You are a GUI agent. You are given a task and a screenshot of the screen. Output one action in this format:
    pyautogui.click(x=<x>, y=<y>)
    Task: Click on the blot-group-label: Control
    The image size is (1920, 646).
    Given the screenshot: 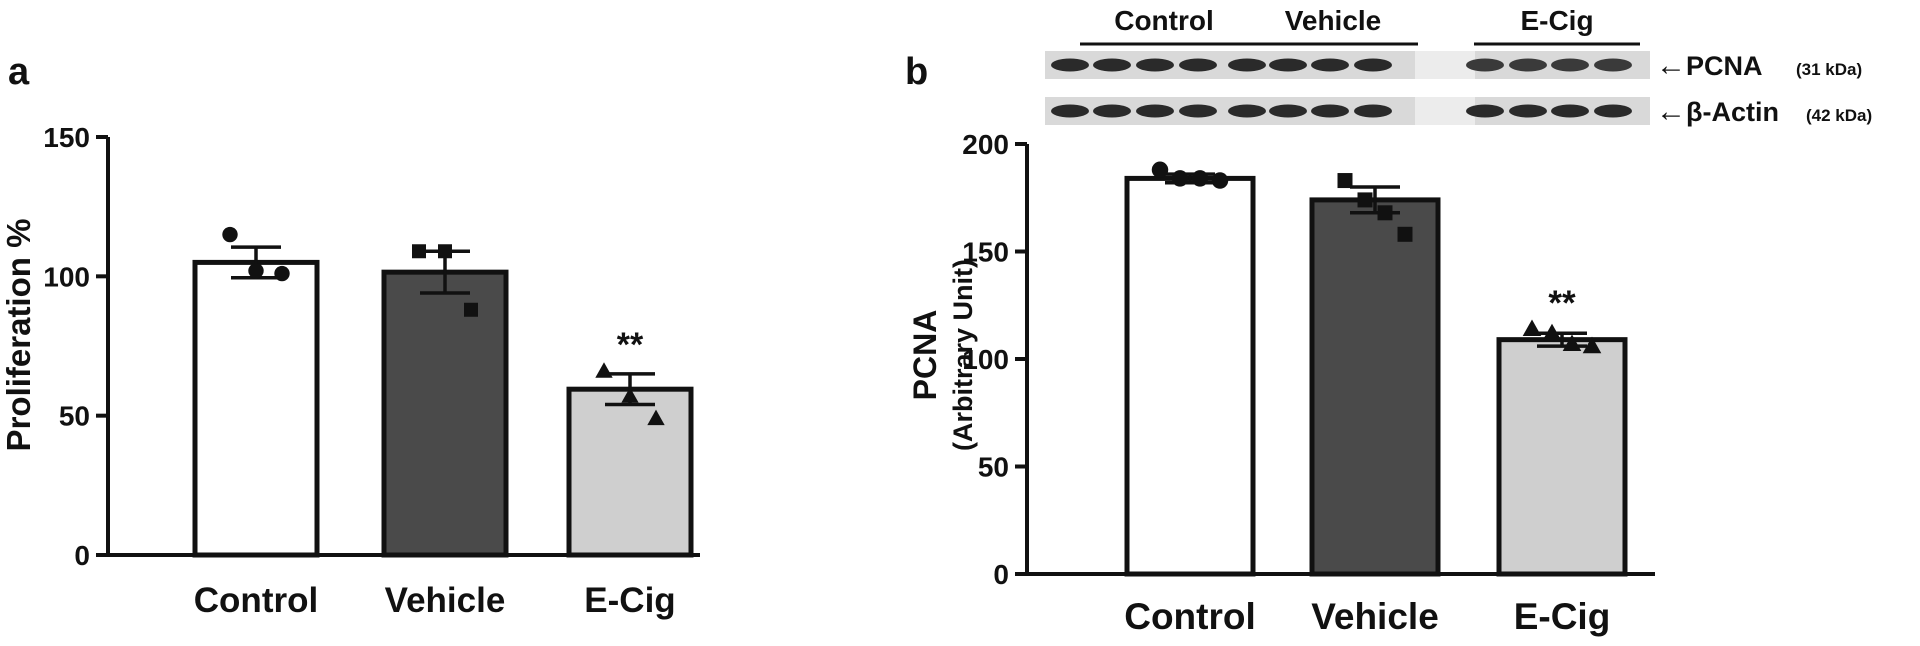 What is the action you would take?
    pyautogui.click(x=1164, y=20)
    